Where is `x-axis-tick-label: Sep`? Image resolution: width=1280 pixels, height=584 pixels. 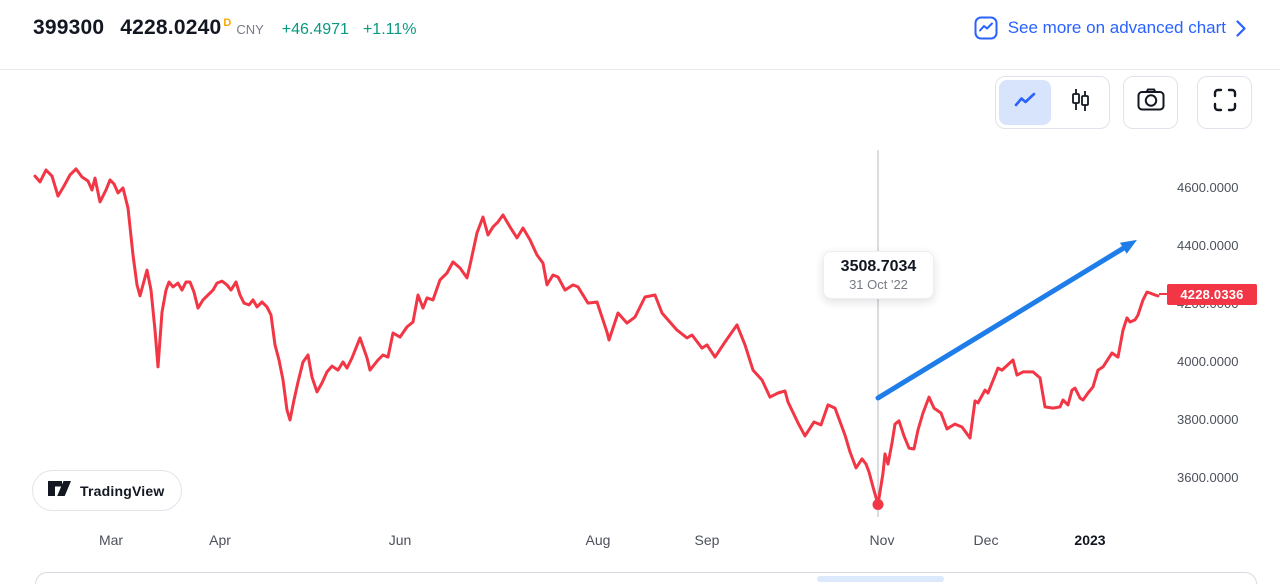
x-axis-tick-label: Sep is located at coordinates (707, 540).